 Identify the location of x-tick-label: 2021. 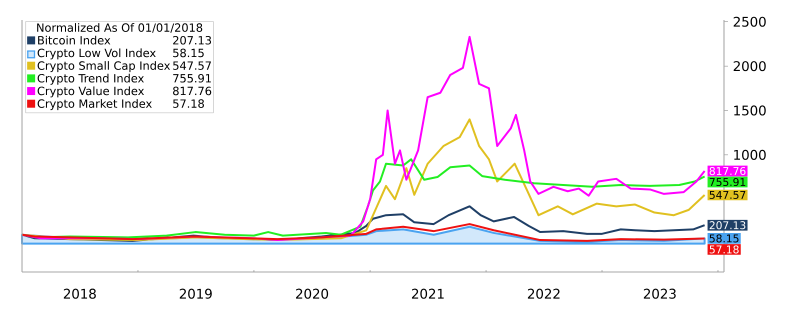
(428, 293).